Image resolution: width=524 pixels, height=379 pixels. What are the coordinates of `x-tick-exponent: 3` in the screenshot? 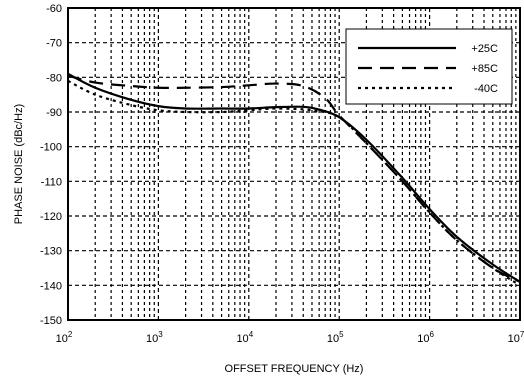 It's located at (160, 334).